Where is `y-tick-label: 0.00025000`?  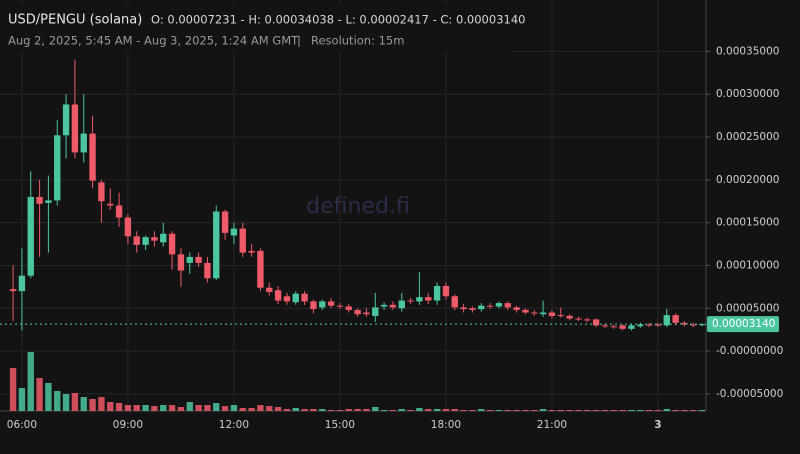
y-tick-label: 0.00025000 is located at coordinates (747, 137).